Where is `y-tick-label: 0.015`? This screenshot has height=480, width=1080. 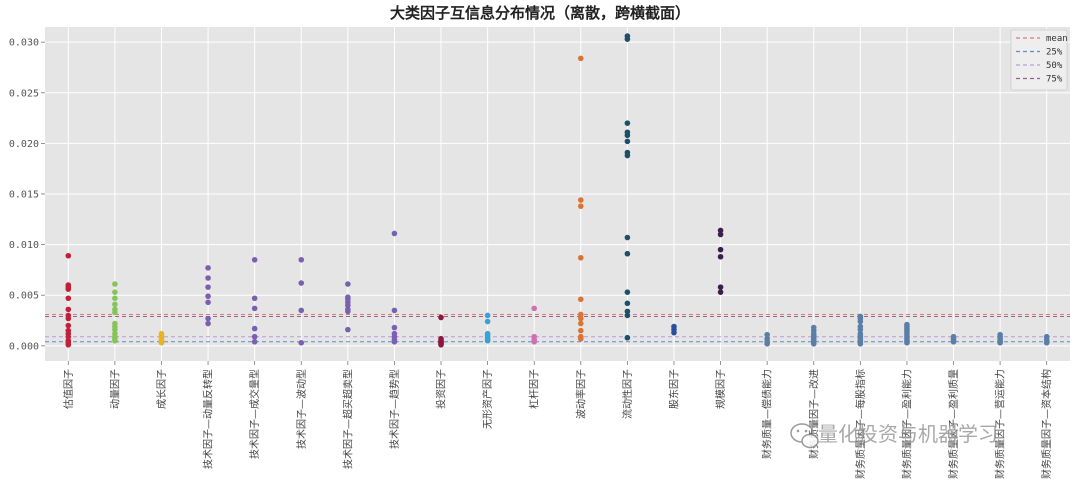 y-tick-label: 0.015 is located at coordinates (24, 195).